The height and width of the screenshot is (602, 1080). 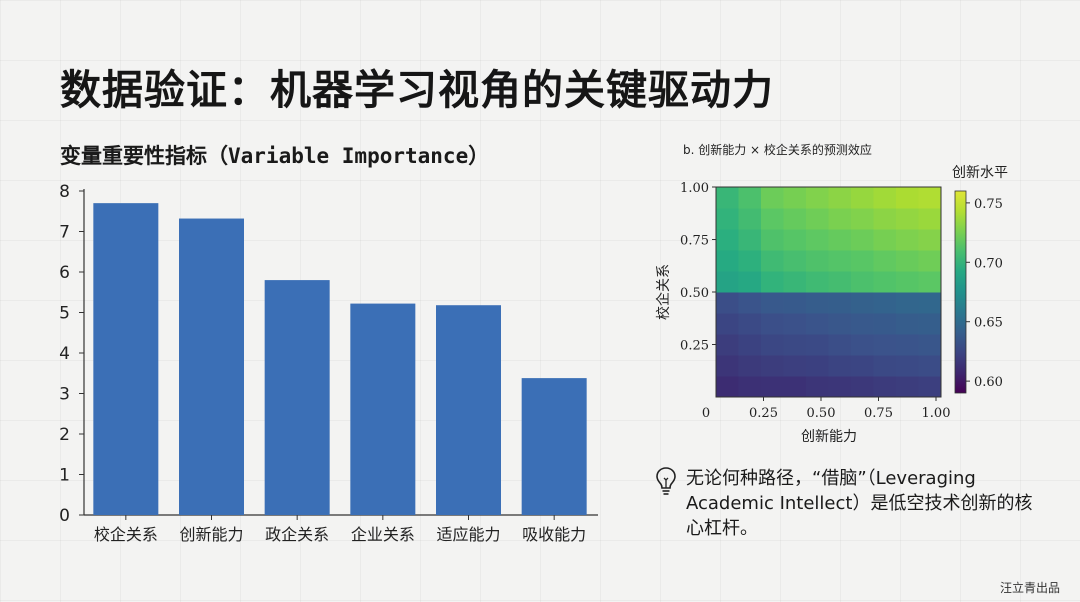 I want to click on heatmap-y-tick-label: 0.50, so click(x=694, y=293).